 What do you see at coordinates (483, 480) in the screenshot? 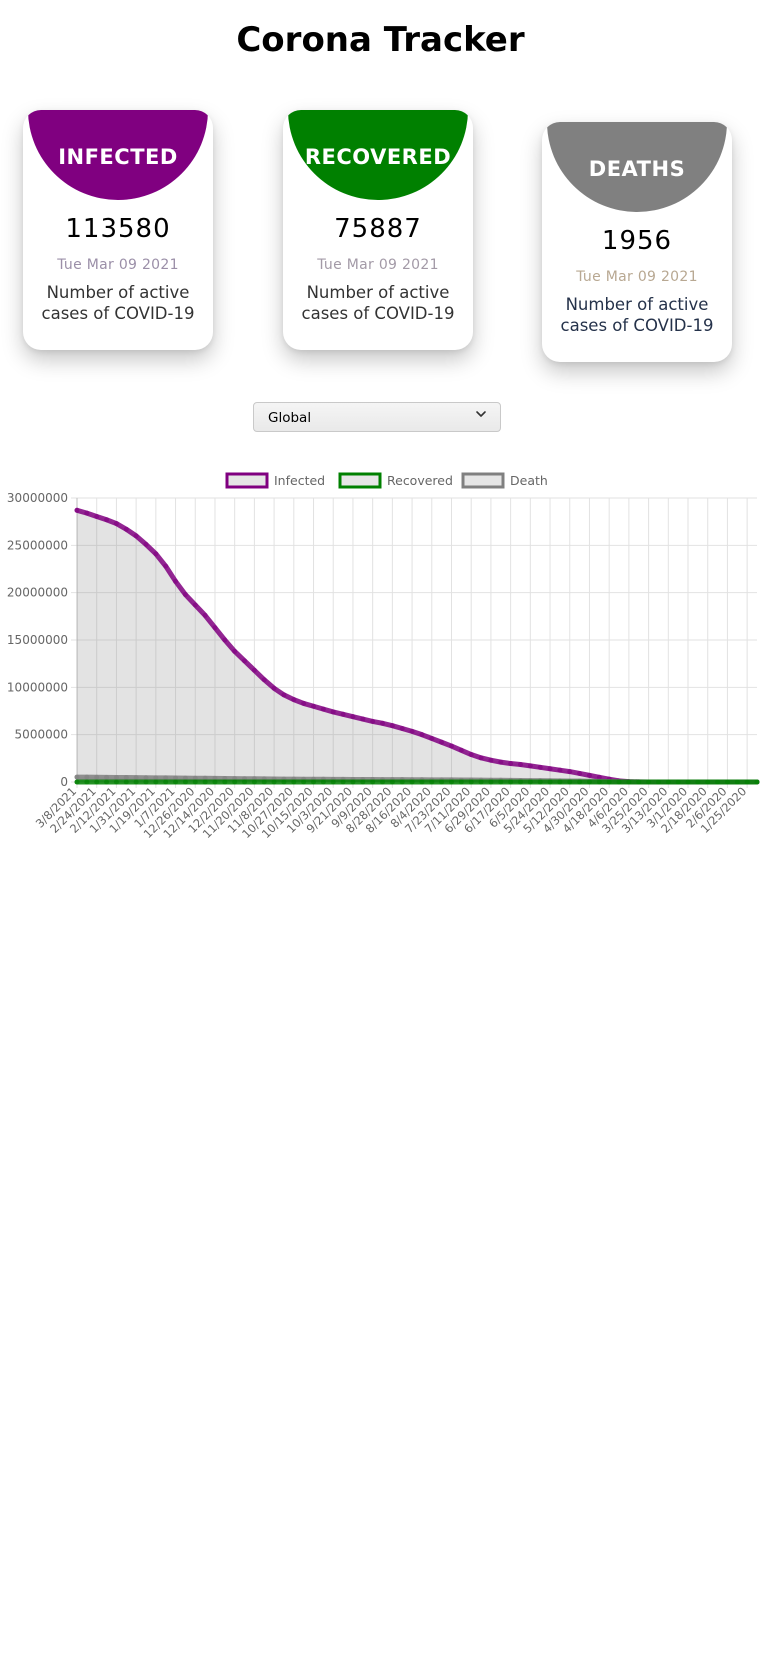
I see `legend-swatch-death` at bounding box center [483, 480].